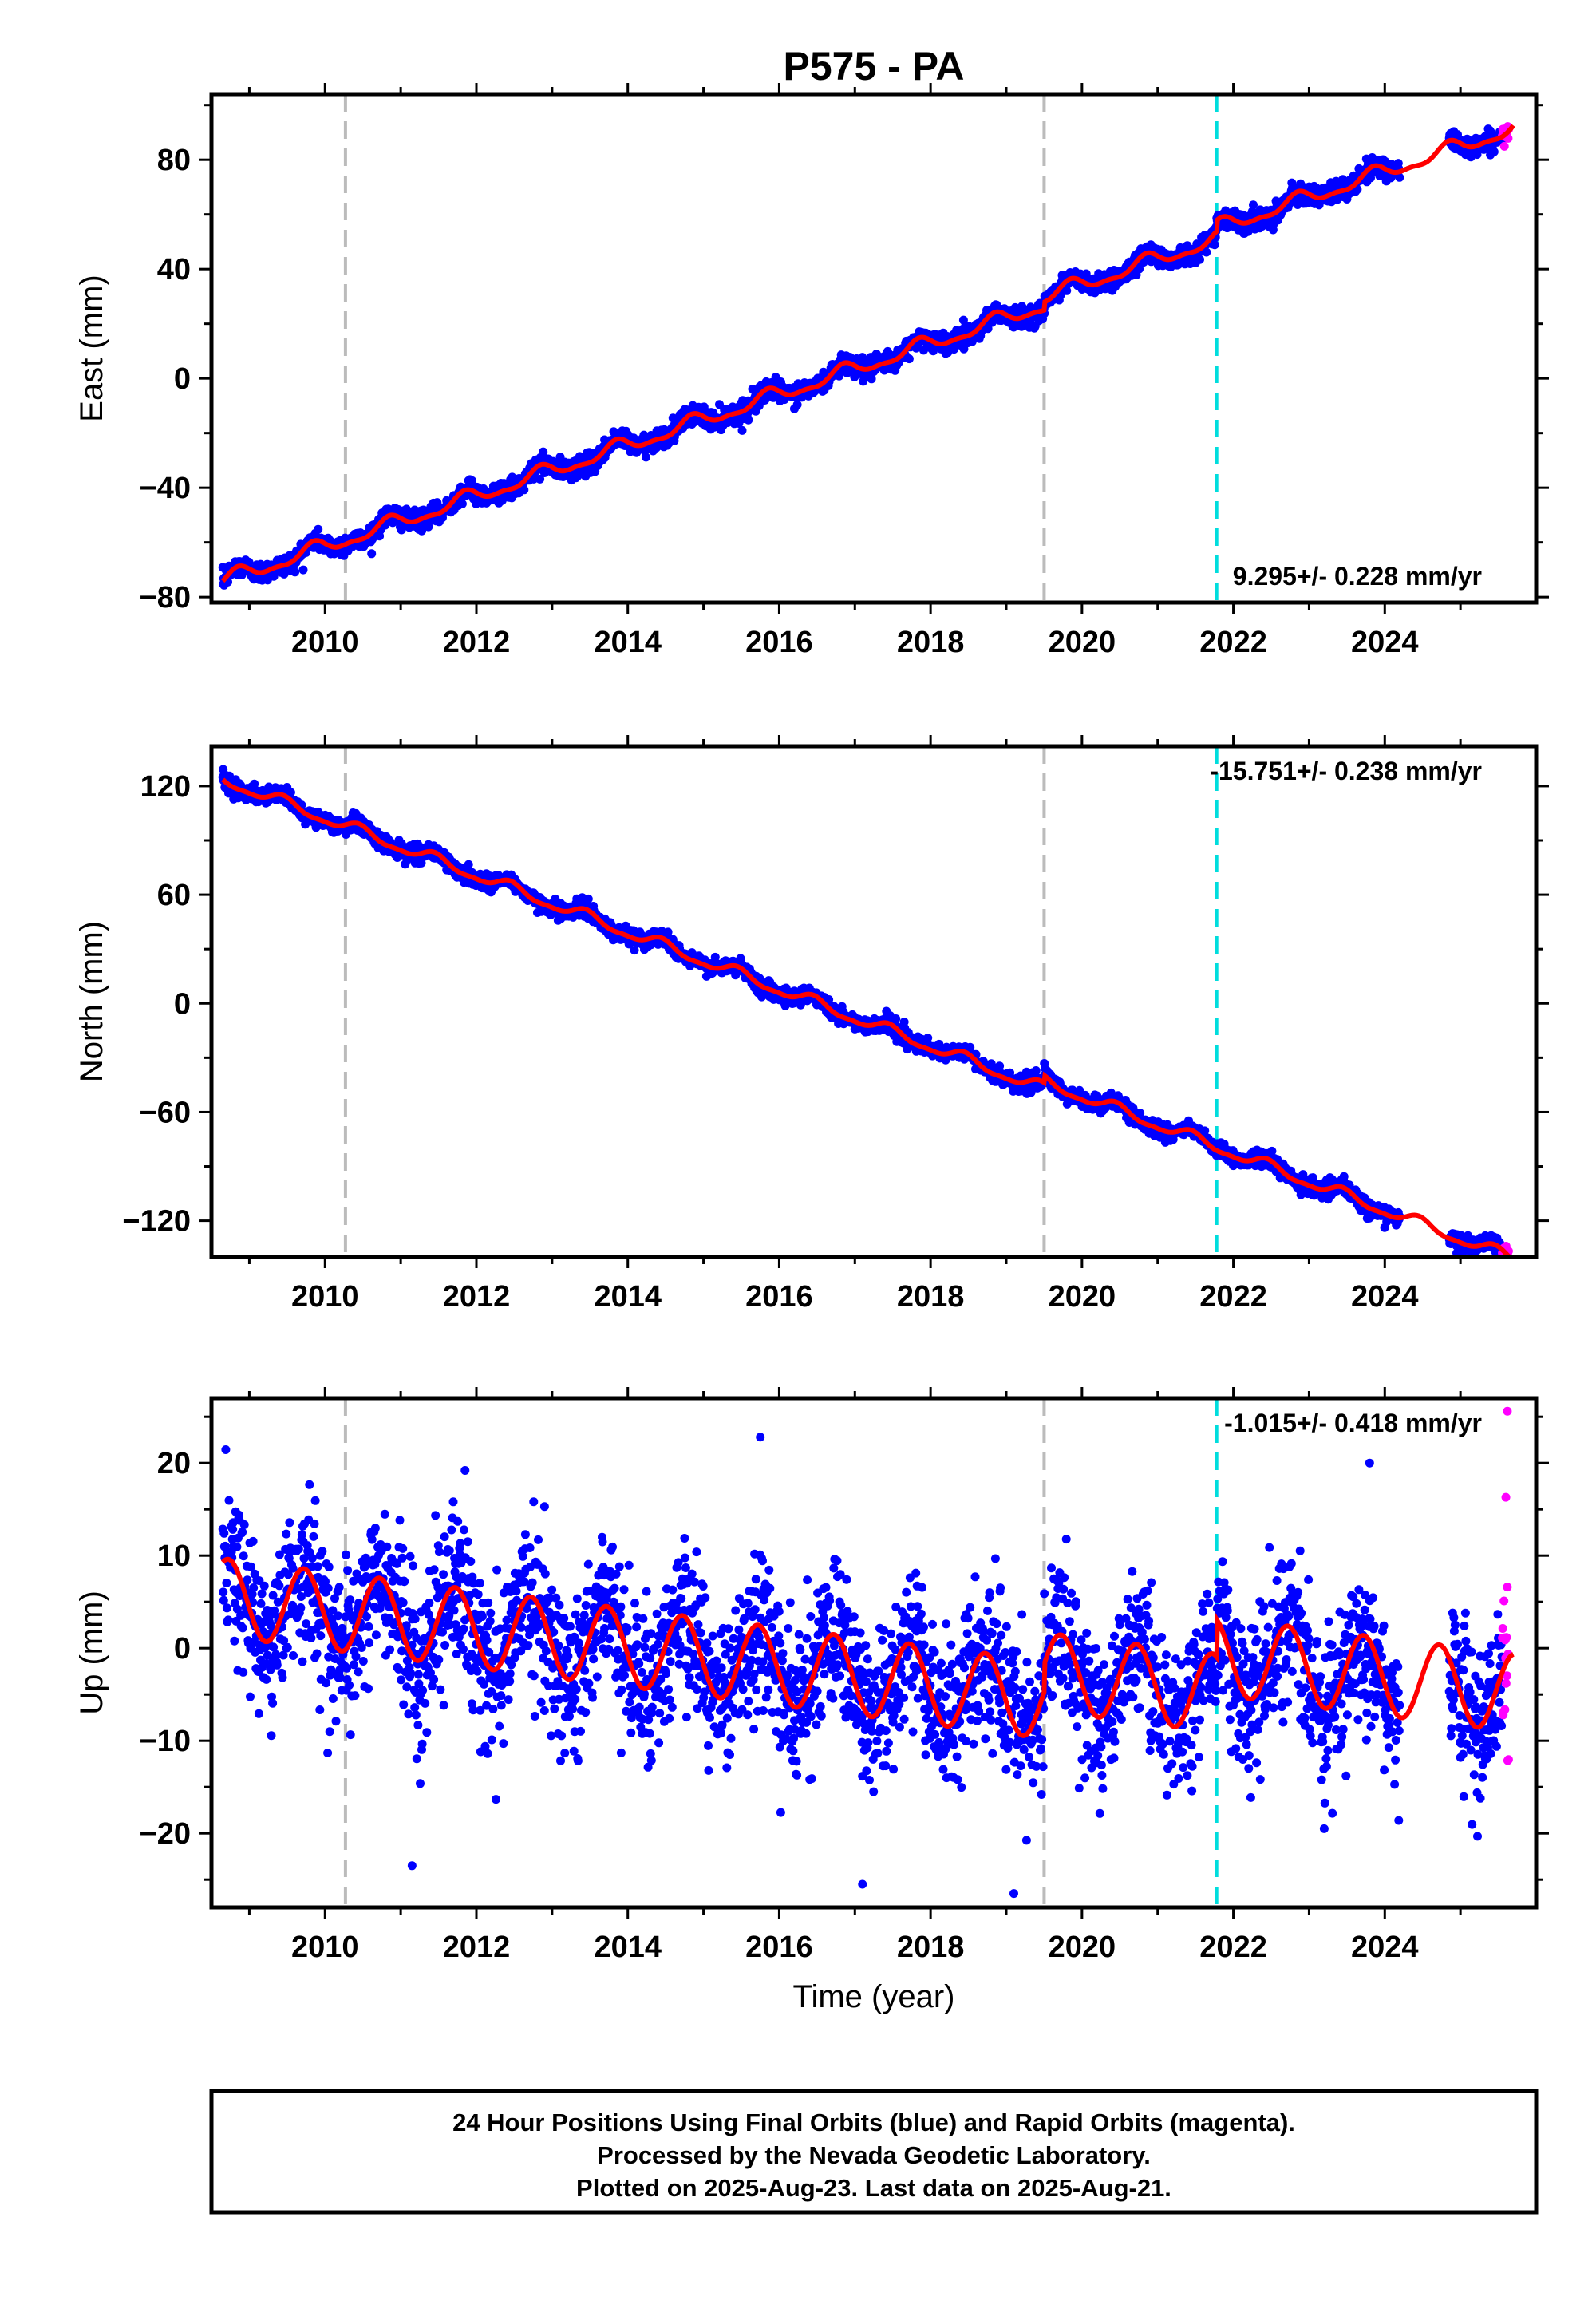 The height and width of the screenshot is (2316, 1596). Describe the element at coordinates (174, 270) in the screenshot. I see `y-tick-label: 40` at that location.